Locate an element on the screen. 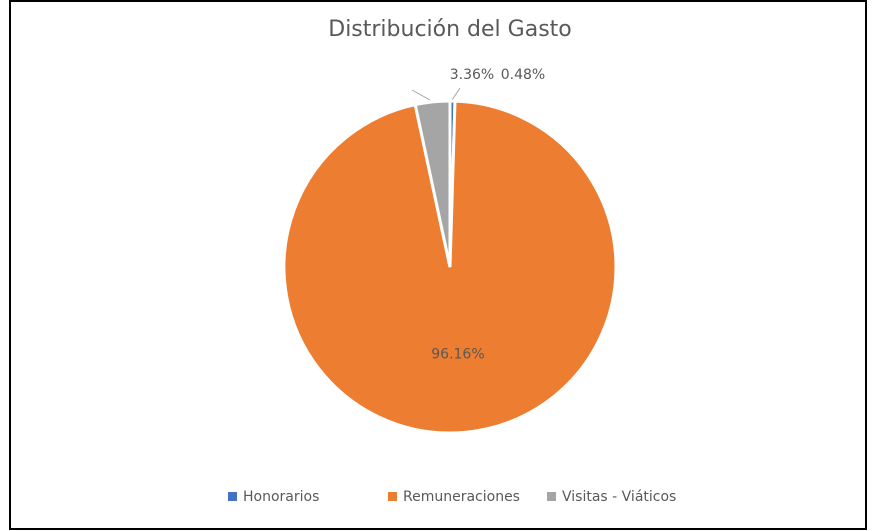 The height and width of the screenshot is (531, 878). data-label: 0.48% is located at coordinates (523, 75).